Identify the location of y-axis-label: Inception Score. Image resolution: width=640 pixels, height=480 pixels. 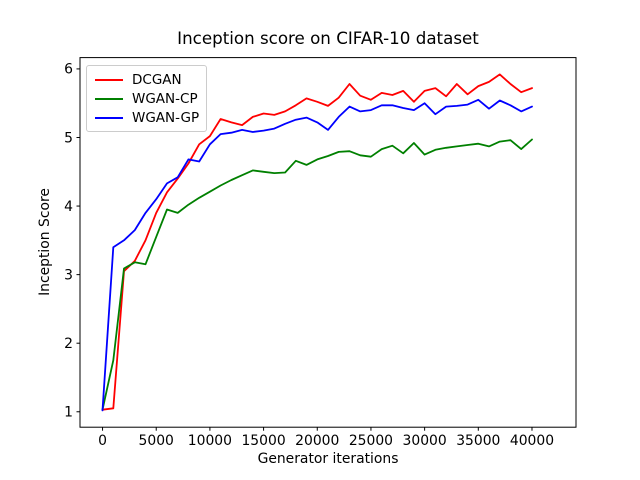
(45, 242).